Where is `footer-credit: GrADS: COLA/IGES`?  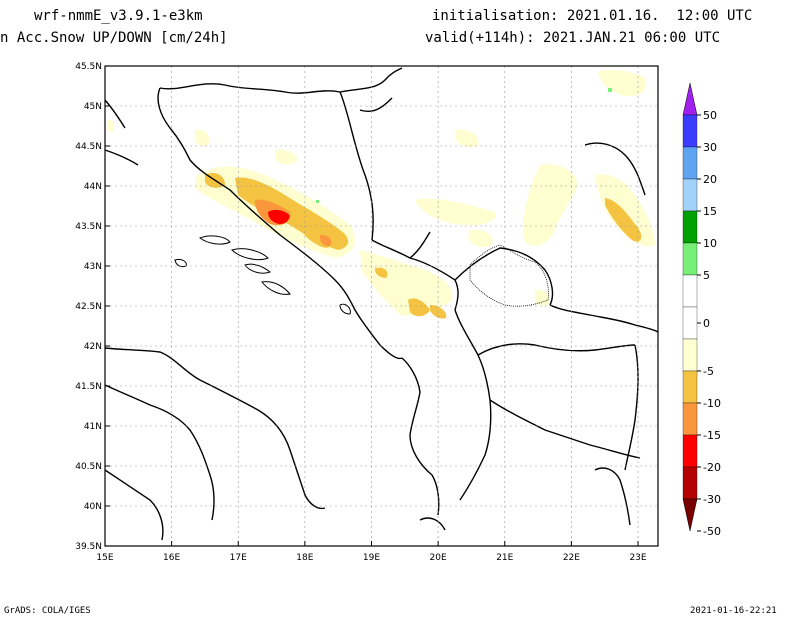 footer-credit: GrADS: COLA/IGES is located at coordinates (47, 611).